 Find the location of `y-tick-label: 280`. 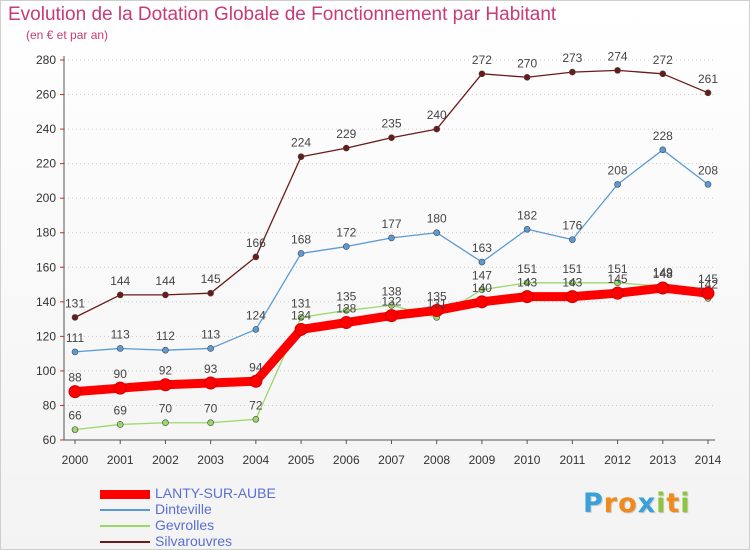

y-tick-label: 280 is located at coordinates (46, 60).